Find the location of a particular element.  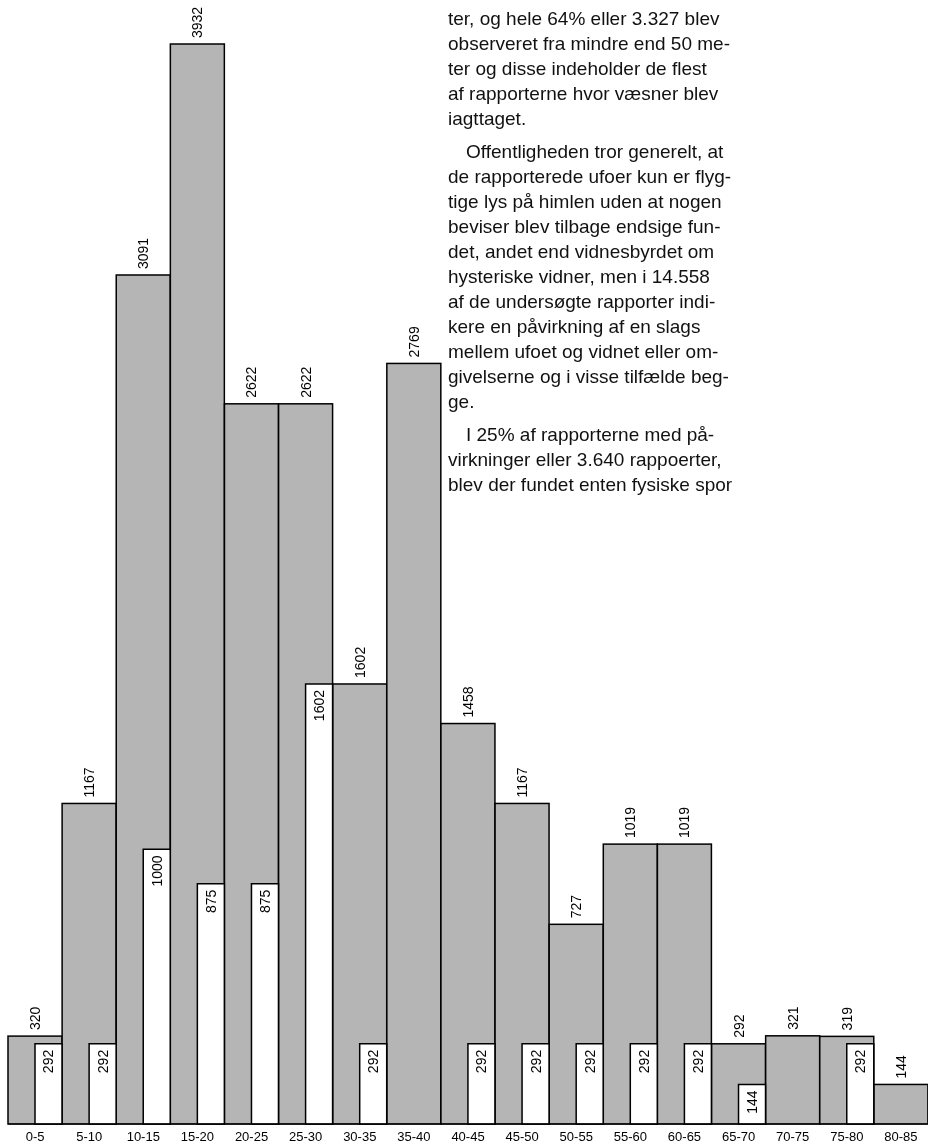

annotation: hysteriske vidner, men i 14.558 is located at coordinates (579, 277).